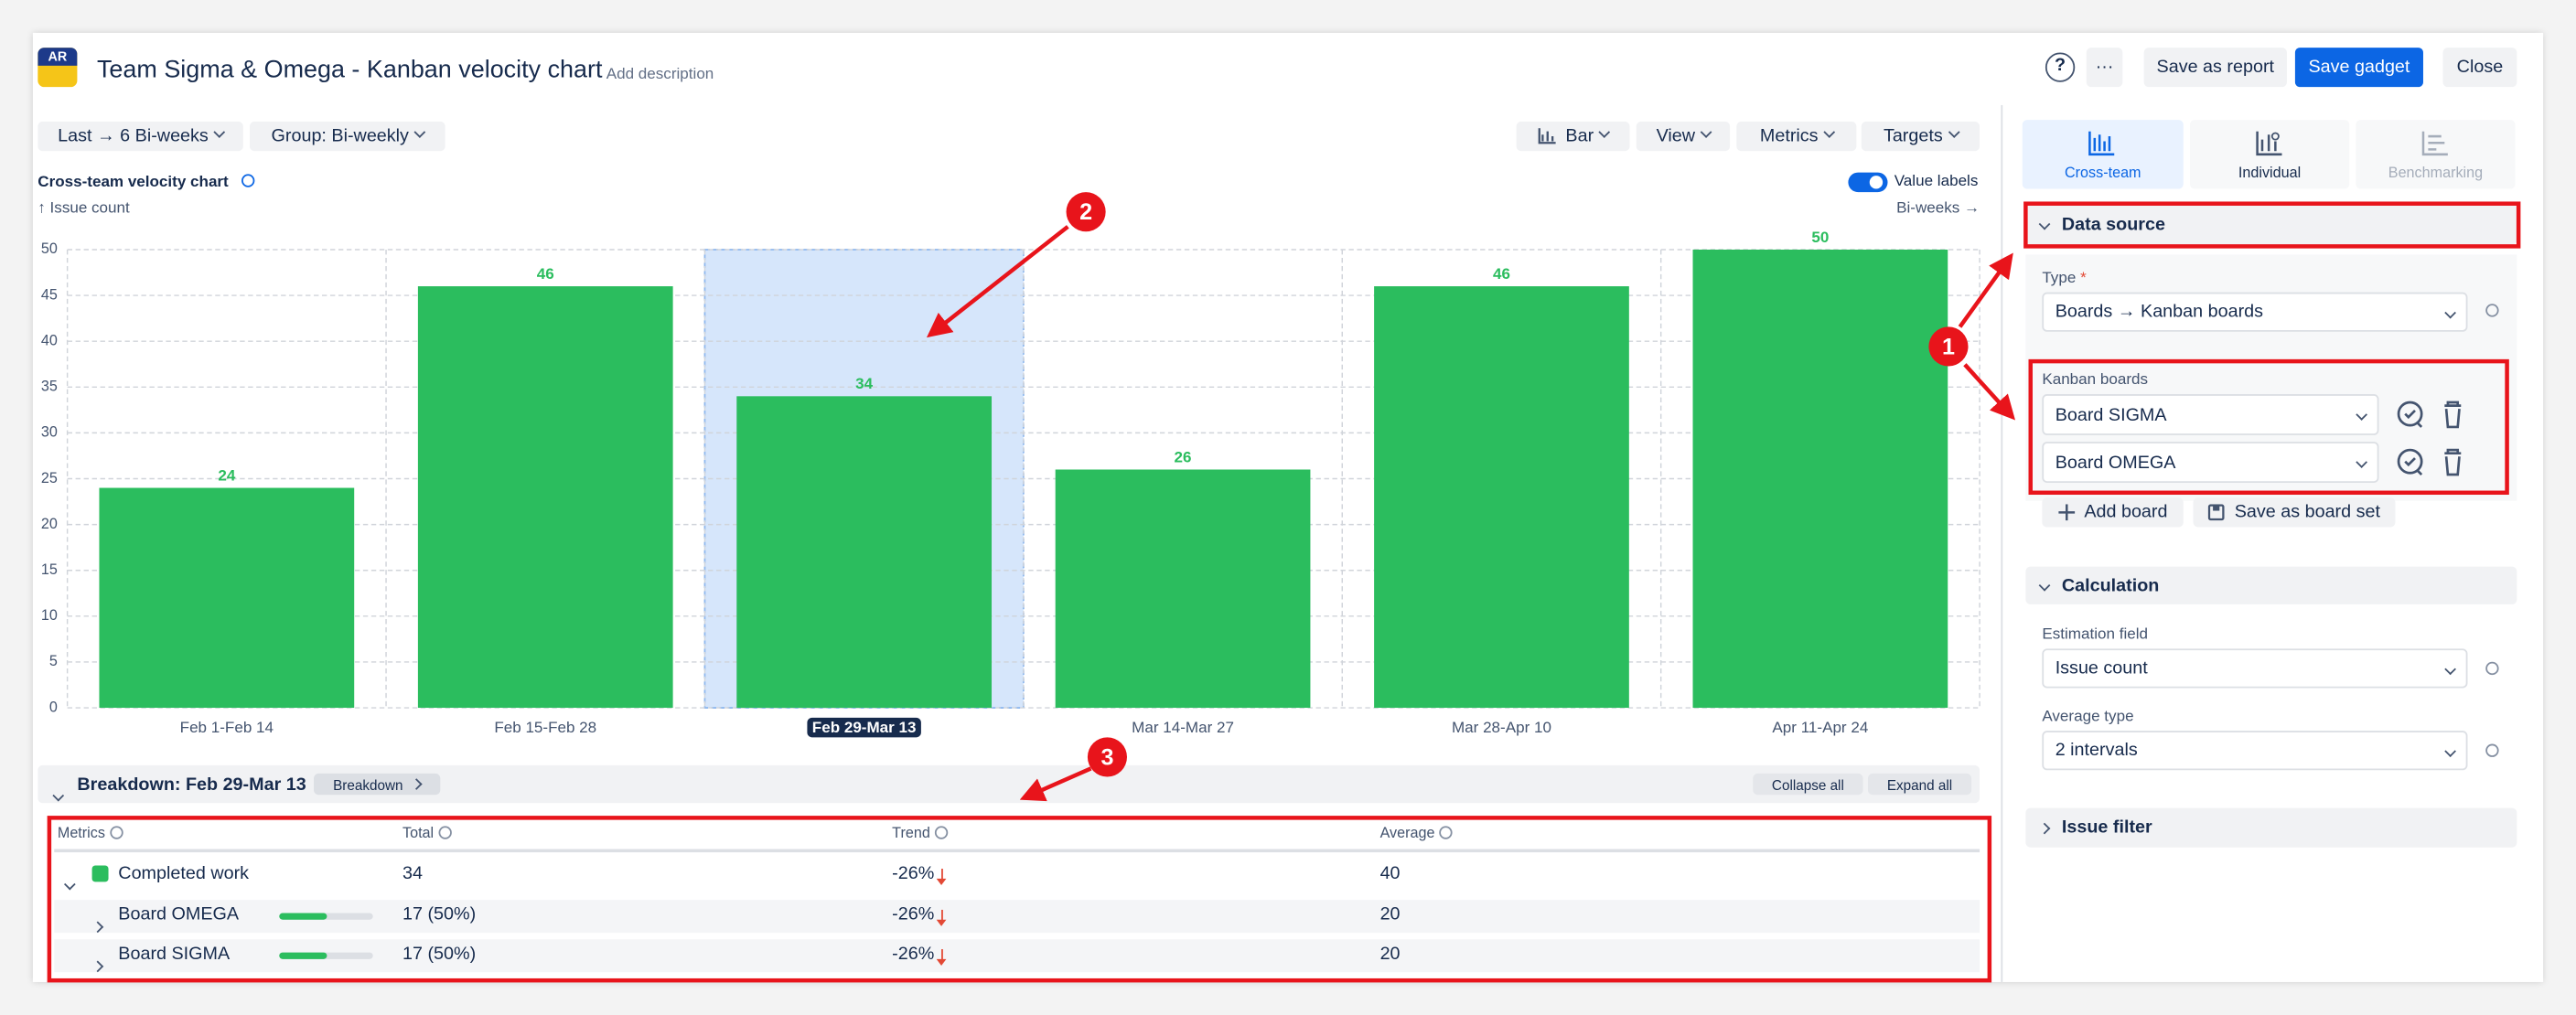 Image resolution: width=2576 pixels, height=1015 pixels. Describe the element at coordinates (2269, 154) in the screenshot. I see `tab: Individual` at that location.